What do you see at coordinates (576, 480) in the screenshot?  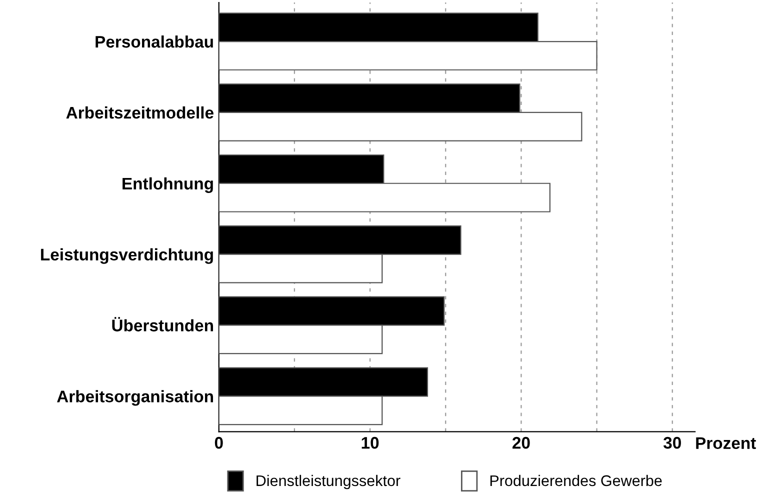 I see `legend-label: Produzierendes Gewerbe` at bounding box center [576, 480].